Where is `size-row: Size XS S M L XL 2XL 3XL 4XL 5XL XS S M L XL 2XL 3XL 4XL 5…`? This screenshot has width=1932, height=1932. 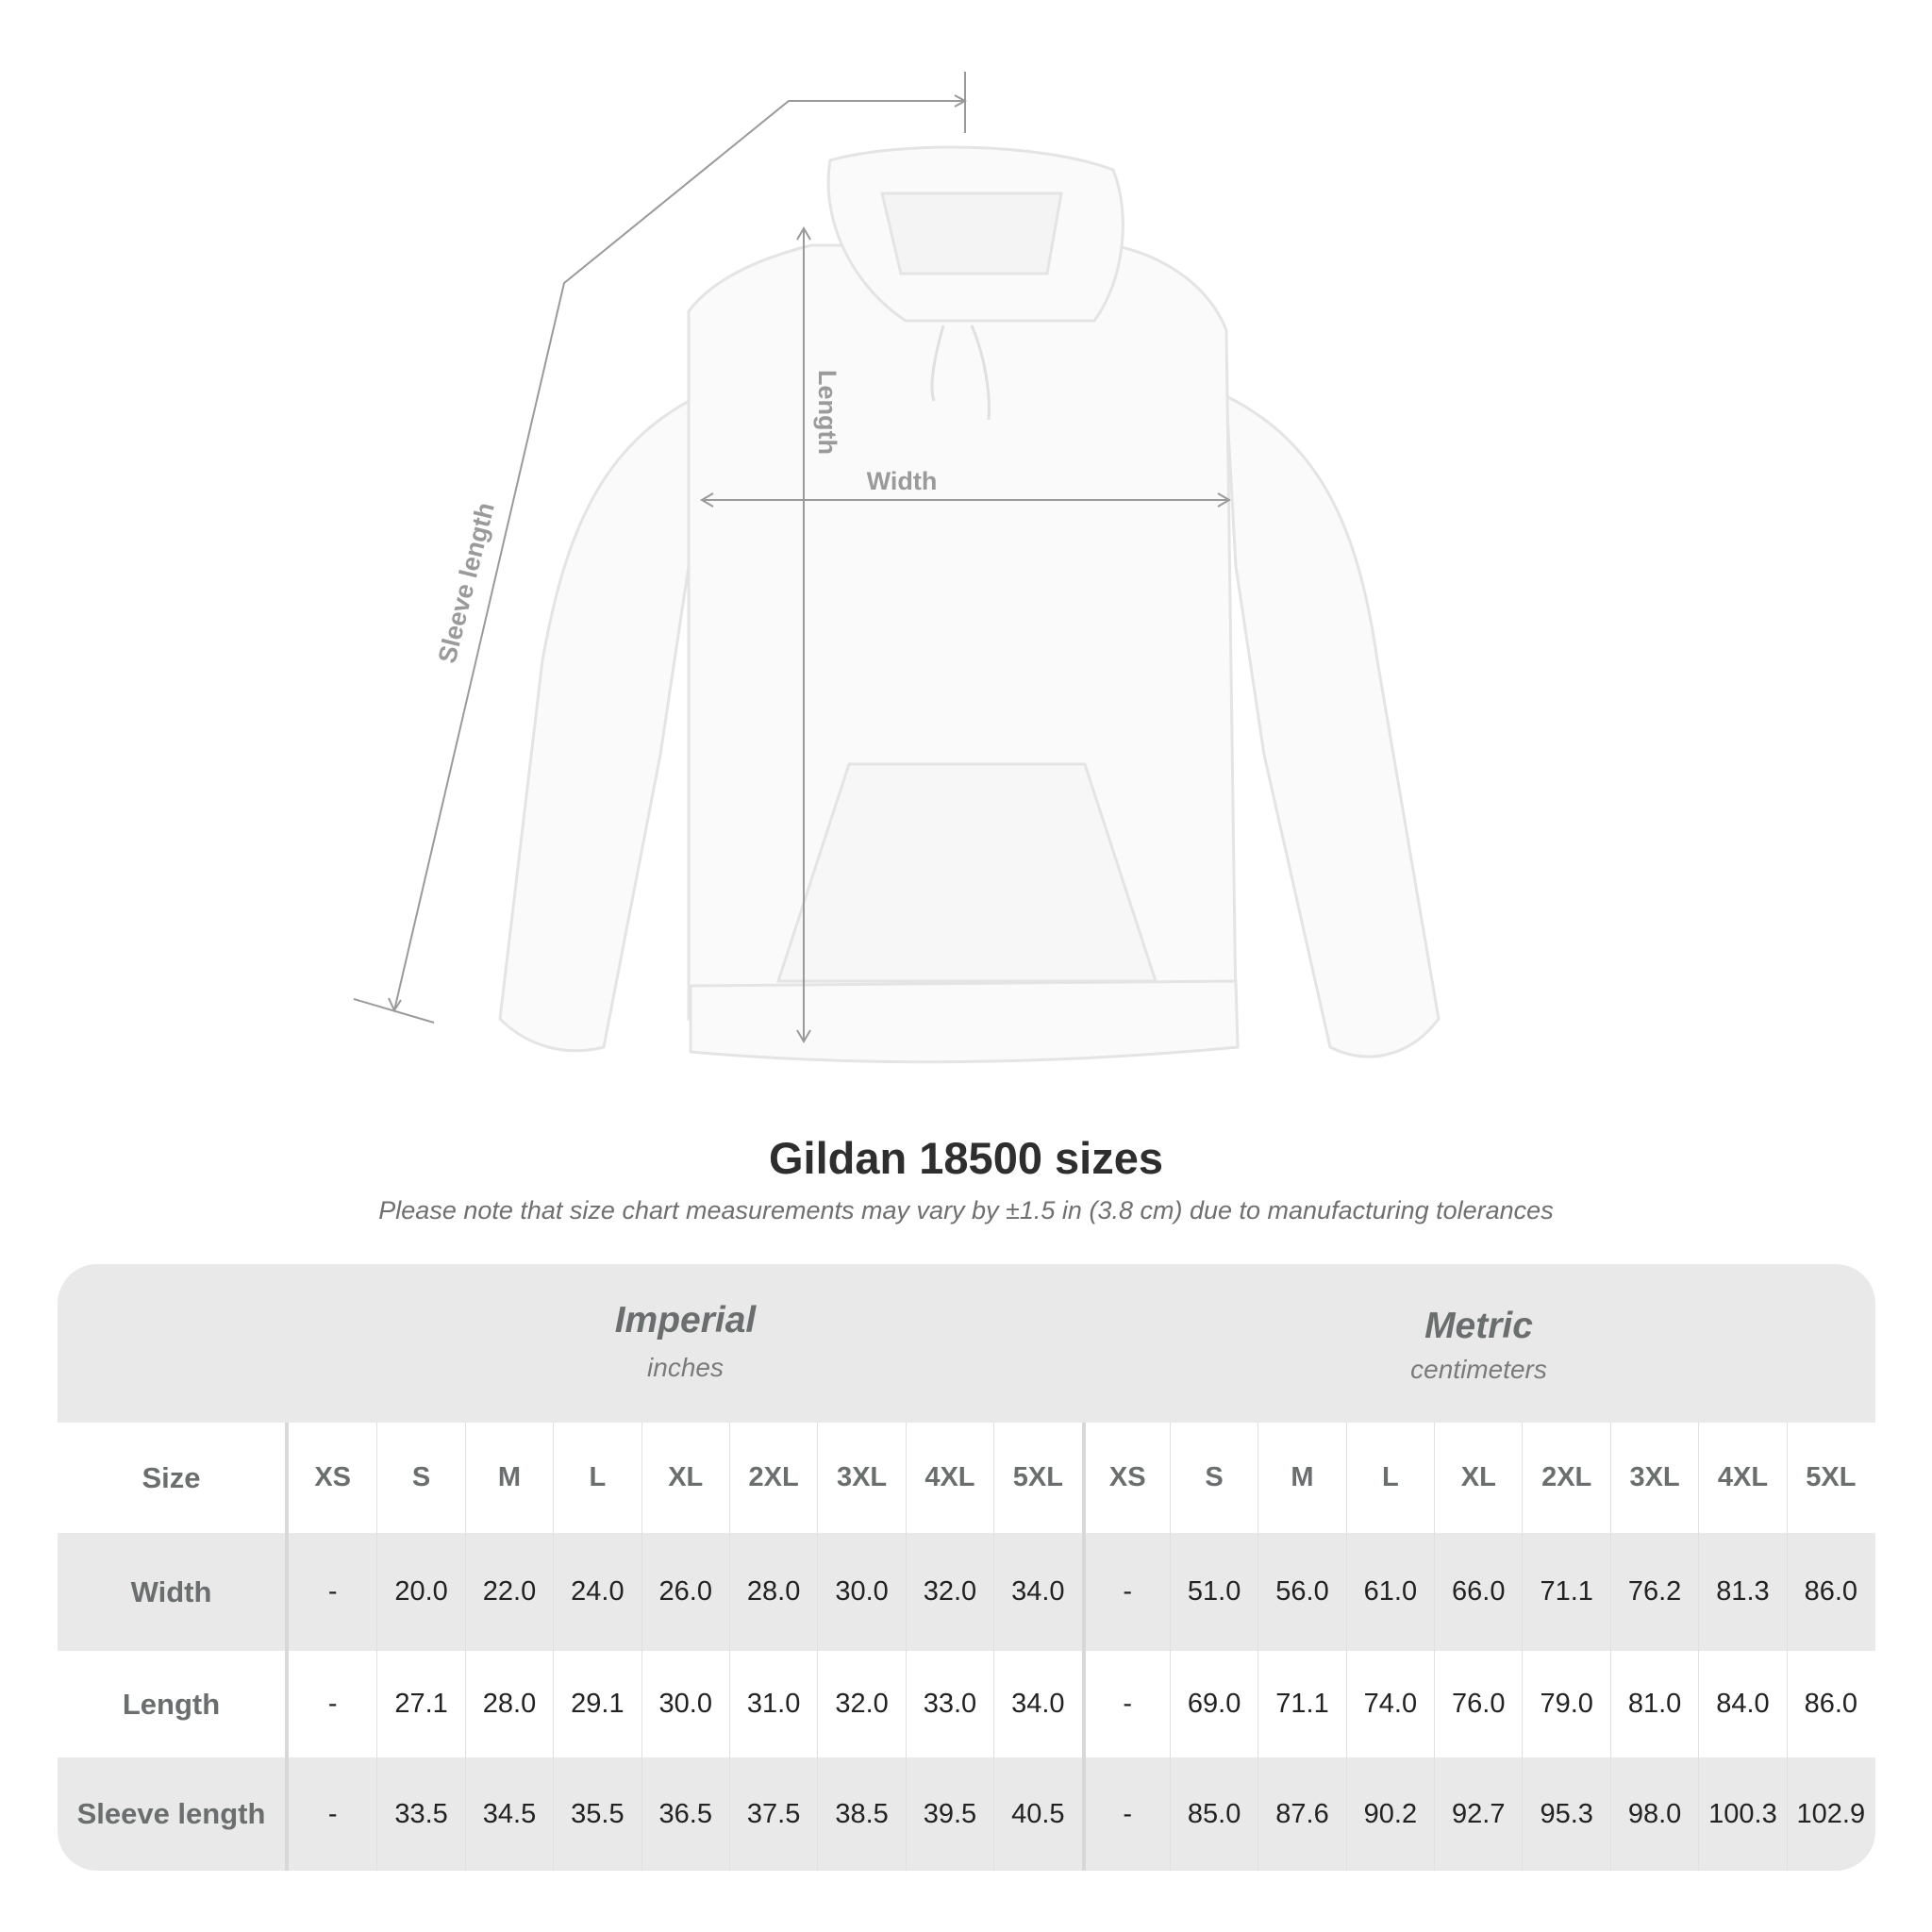
size-row: Size XS S M L XL 2XL 3XL 4XL 5XL XS S M L XL 2XL 3XL 4XL 5… is located at coordinates (967, 1478).